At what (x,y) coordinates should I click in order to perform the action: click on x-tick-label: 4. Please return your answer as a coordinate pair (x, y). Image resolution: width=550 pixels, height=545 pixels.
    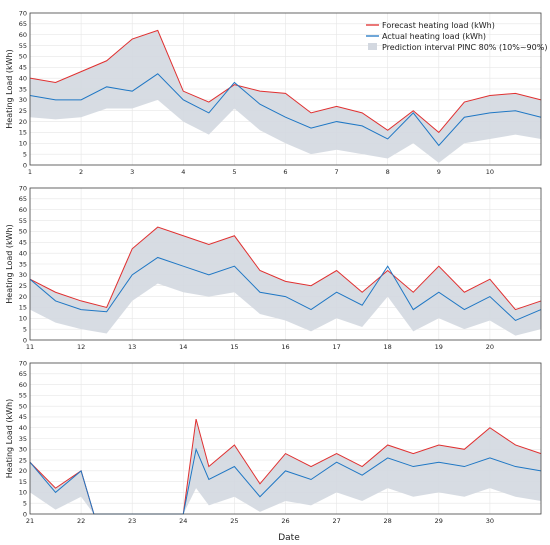
    Looking at the image, I should click on (183, 172).